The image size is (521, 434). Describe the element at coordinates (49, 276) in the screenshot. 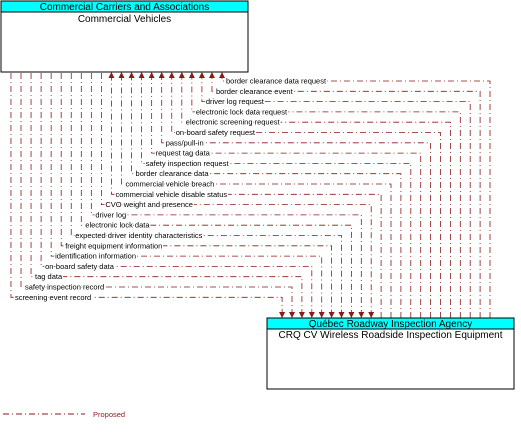

I see `flow-label: tag data` at that location.